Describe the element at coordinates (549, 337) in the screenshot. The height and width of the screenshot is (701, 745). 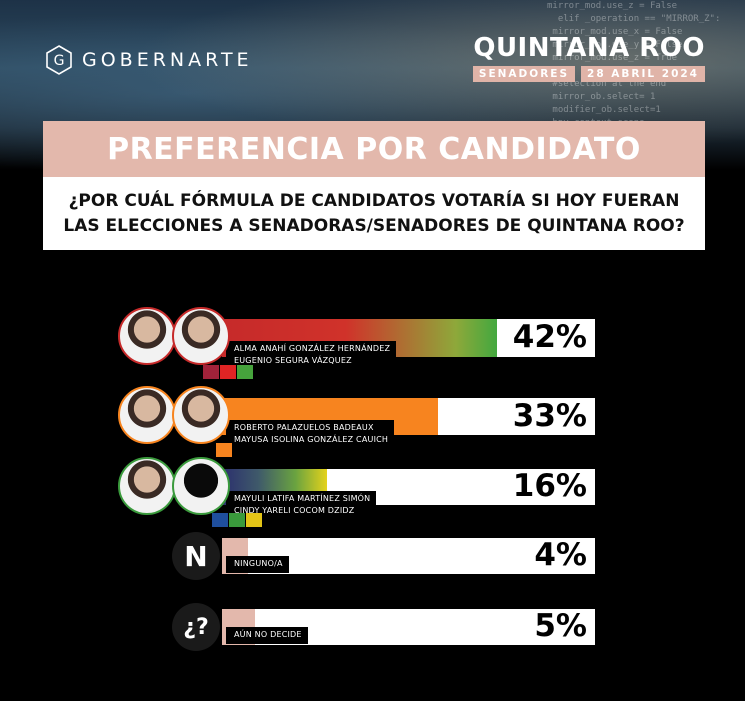
I see `bar-value-label: 42%` at that location.